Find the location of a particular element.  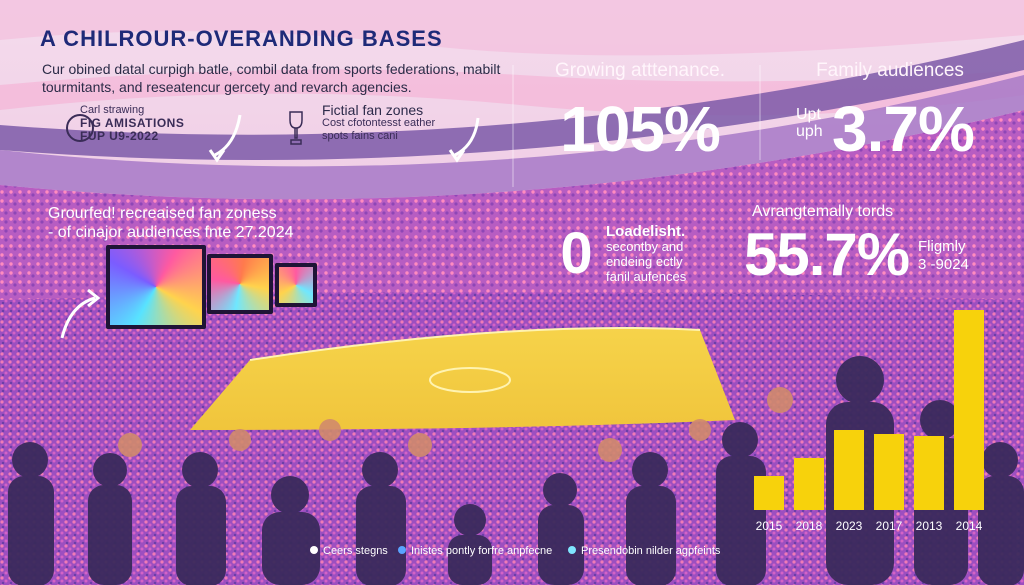

stat-avg-side: Fligmly 3 -9024 is located at coordinates (943, 256).